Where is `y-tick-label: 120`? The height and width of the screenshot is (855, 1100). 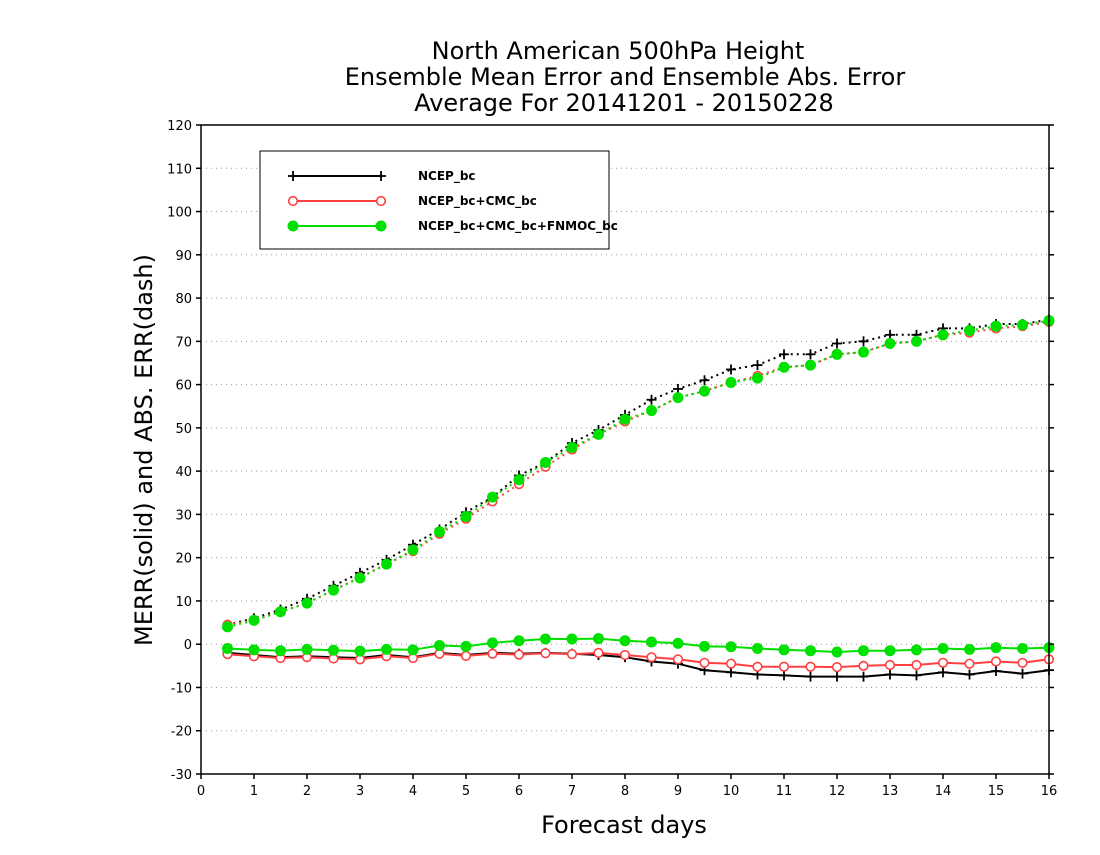
y-tick-label: 120 is located at coordinates (179, 126).